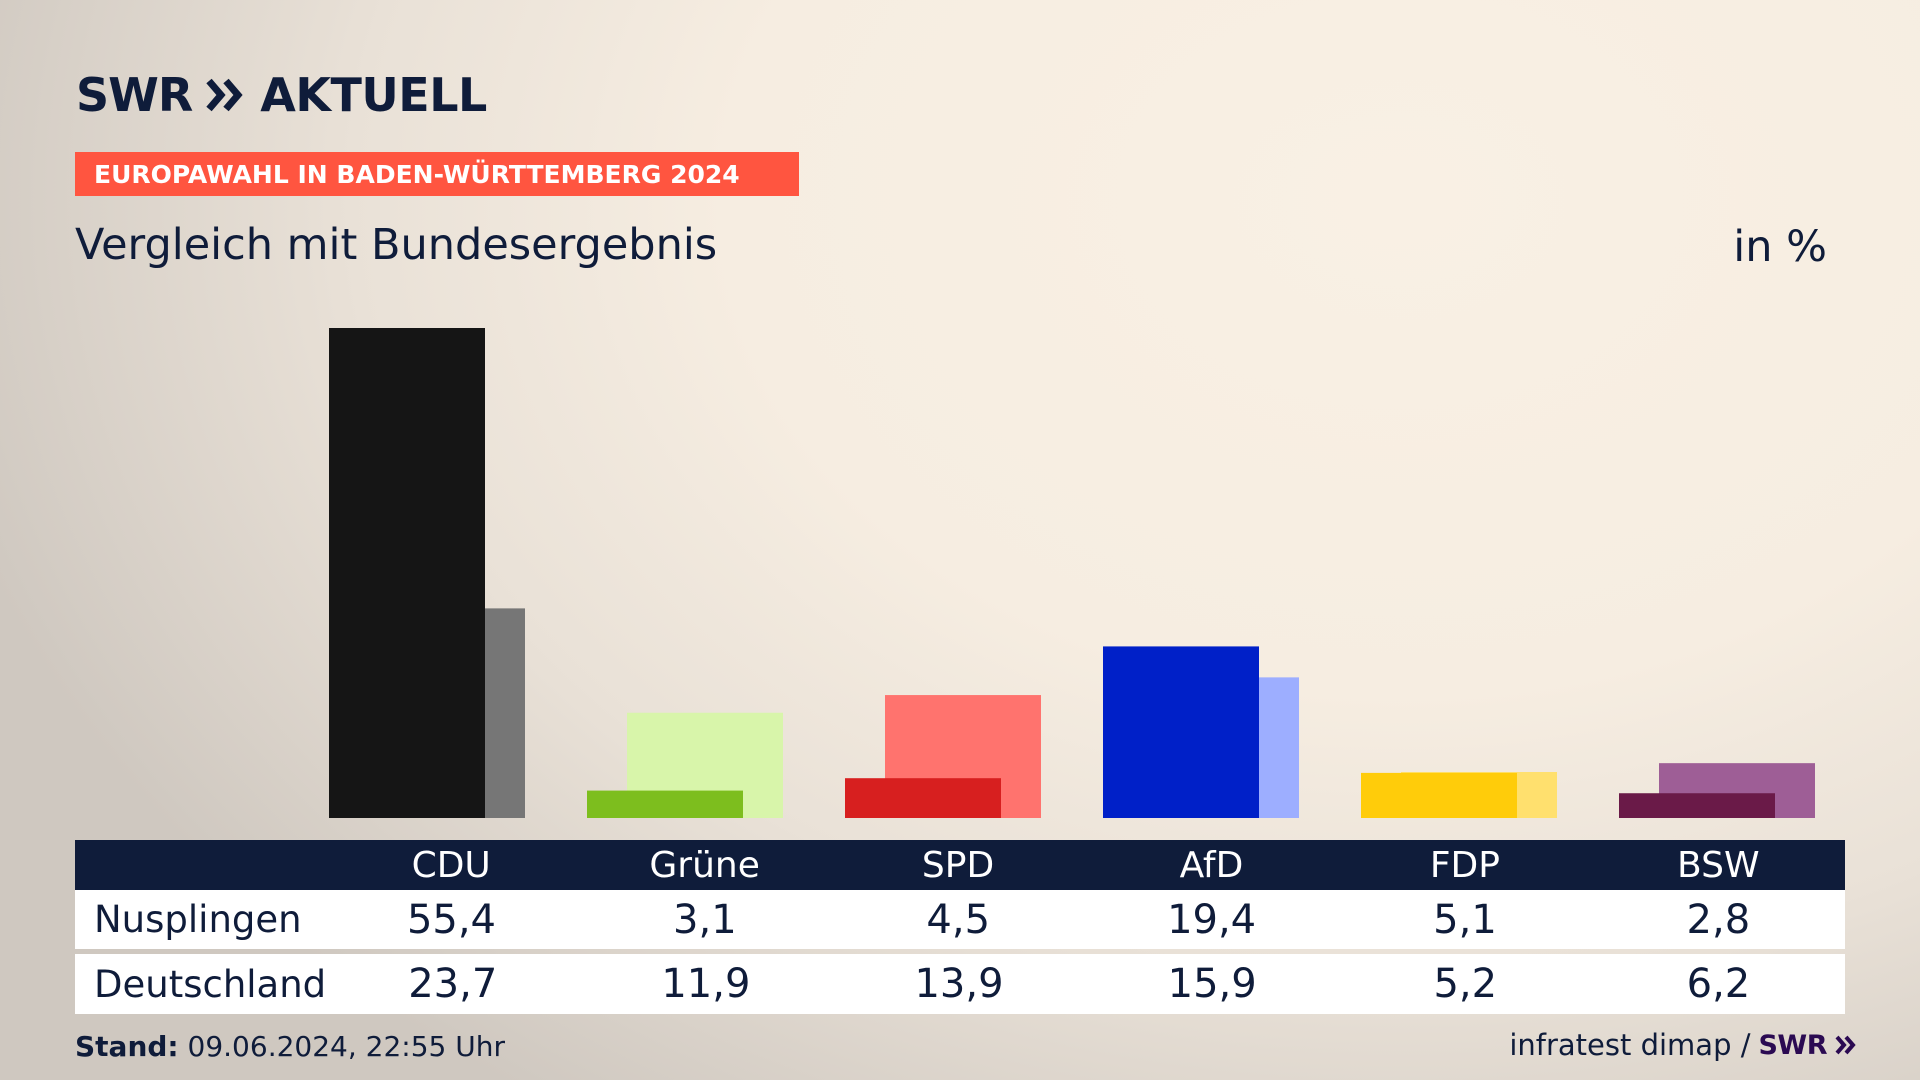  I want to click on table-row: Nusplingen 55,4 3,1 4,5 19,4 5,1 2,8, so click(960, 919).